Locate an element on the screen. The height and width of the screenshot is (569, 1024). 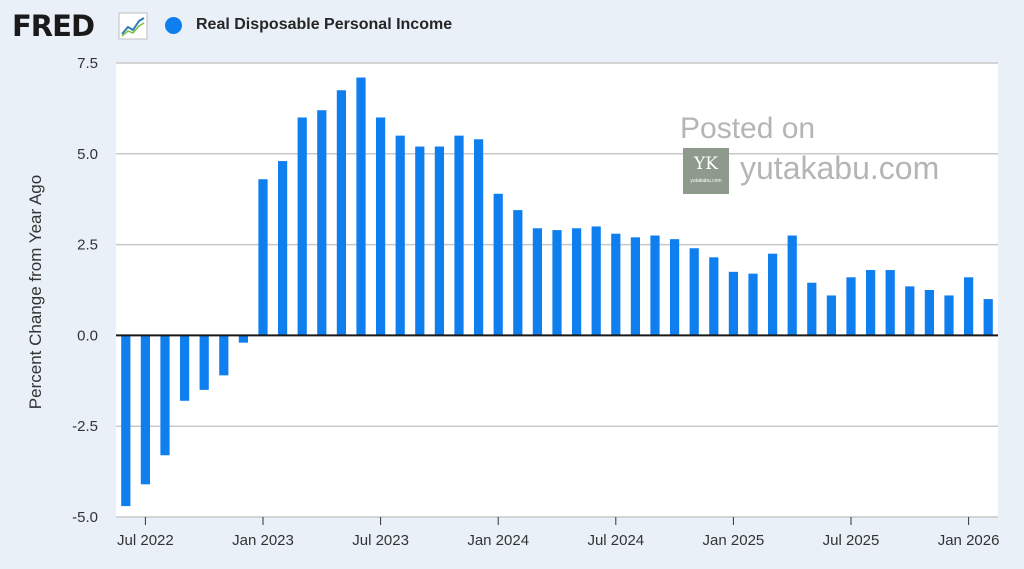
y-tick-label: -2.5 is located at coordinates (85, 426).